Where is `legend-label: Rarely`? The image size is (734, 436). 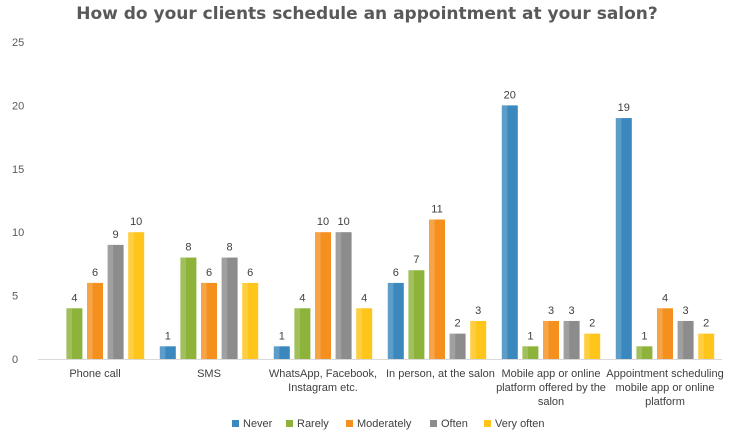
legend-label: Rarely is located at coordinates (313, 424).